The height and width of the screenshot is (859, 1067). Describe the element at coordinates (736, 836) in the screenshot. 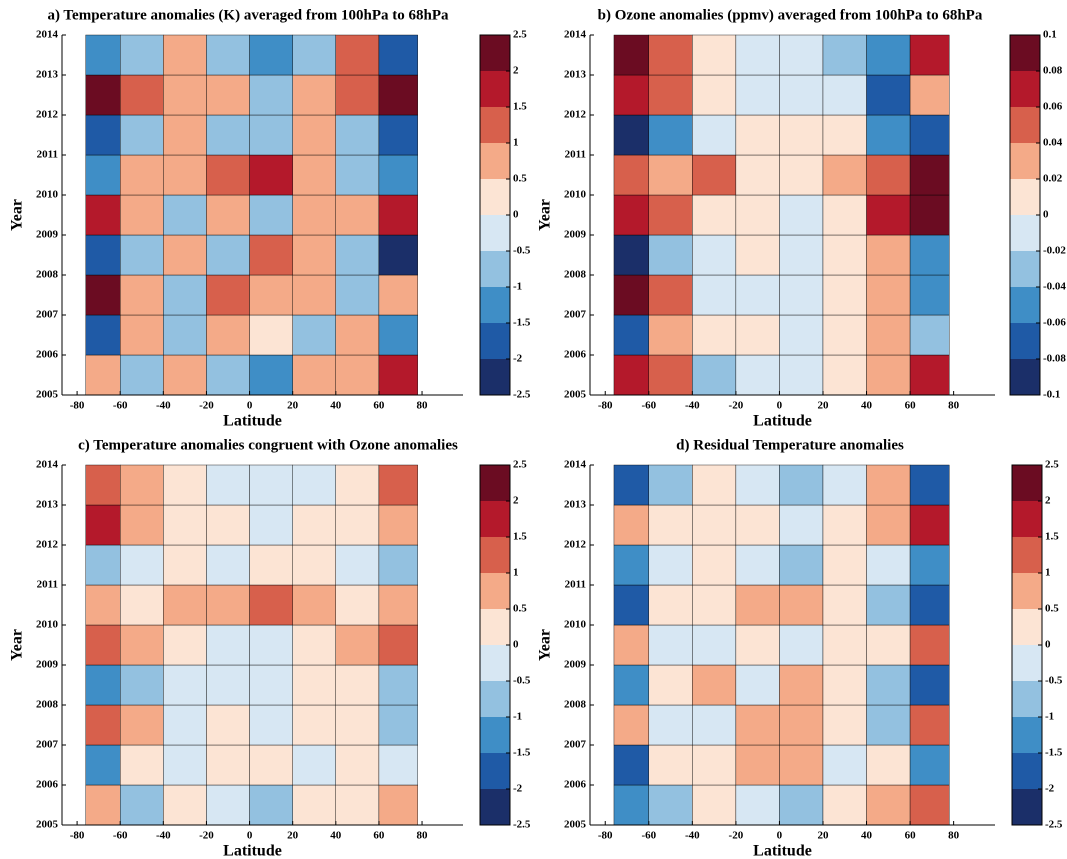

I see `x-tick-label: -20` at that location.